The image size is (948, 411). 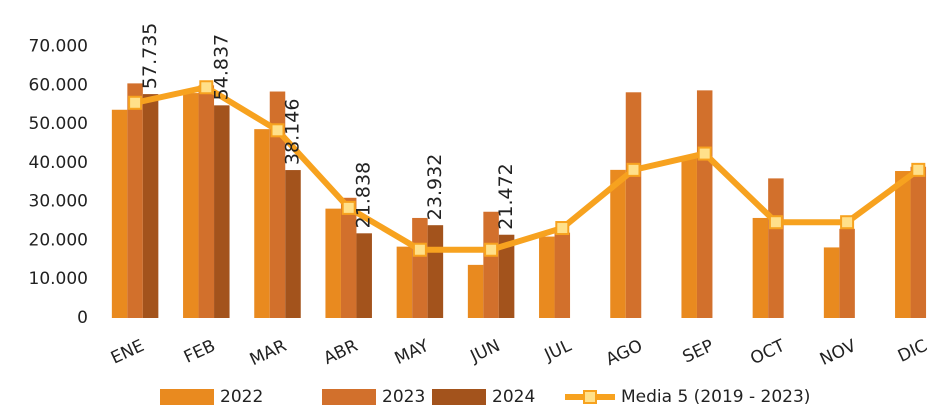 I want to click on data-label: 23.932, so click(x=435, y=187).